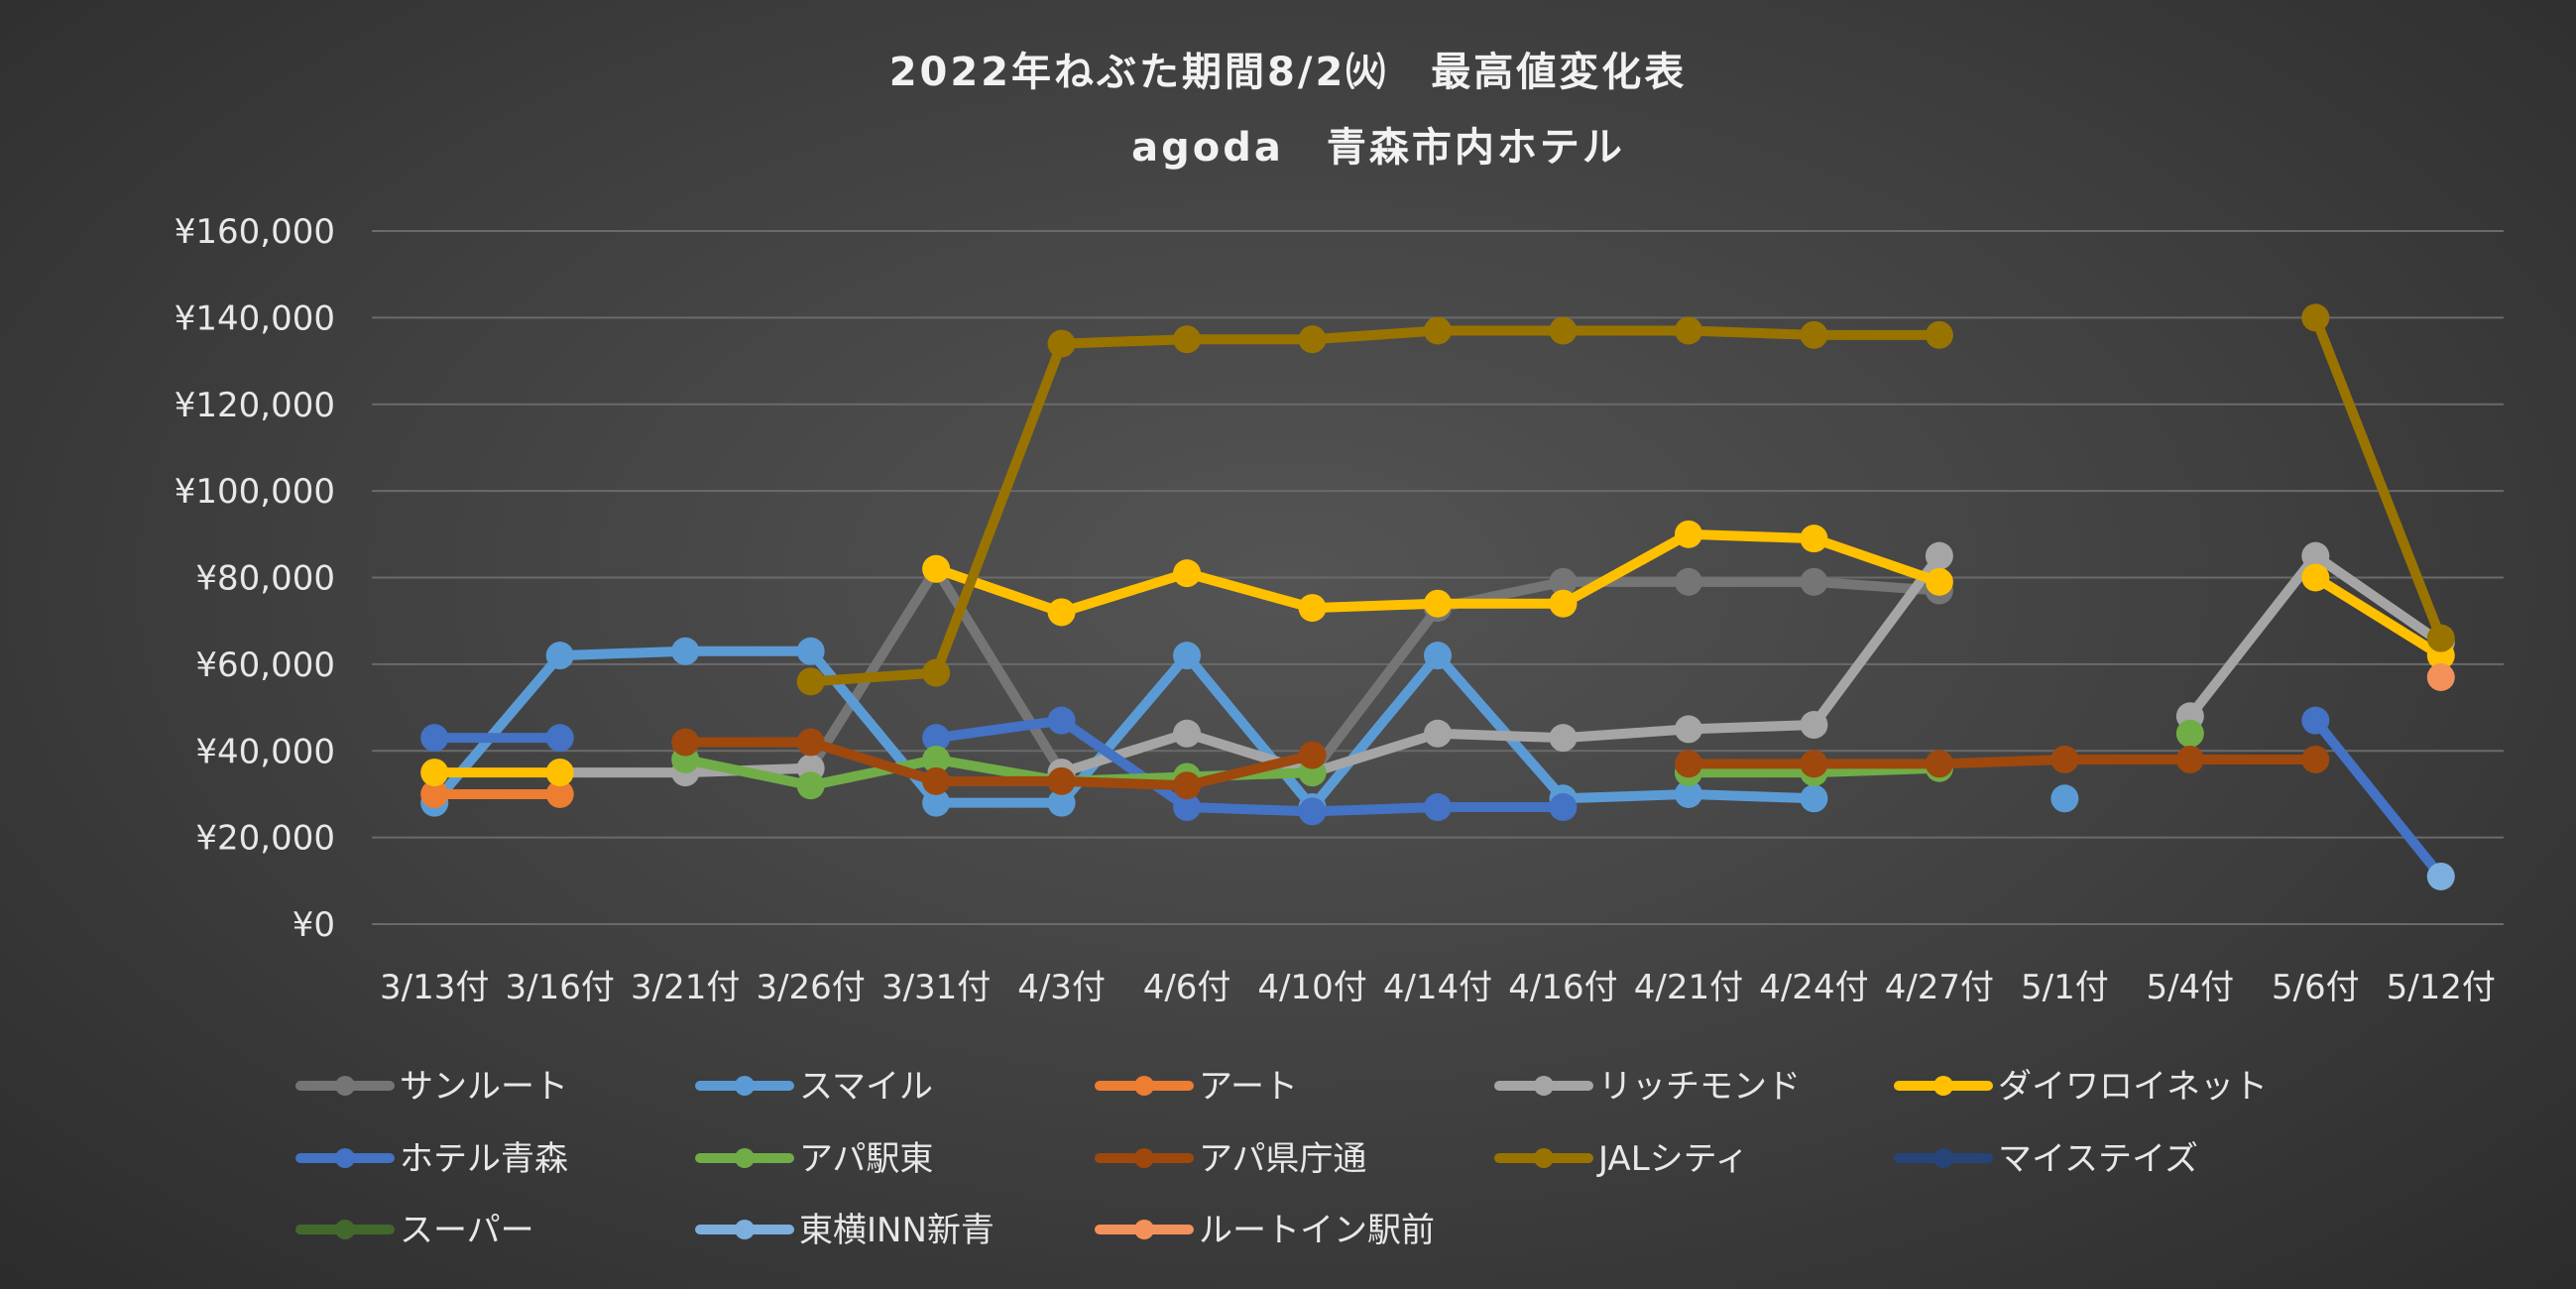 Image resolution: width=2576 pixels, height=1289 pixels. Describe the element at coordinates (255, 405) in the screenshot. I see `y-tick-label: ¥120,000` at that location.